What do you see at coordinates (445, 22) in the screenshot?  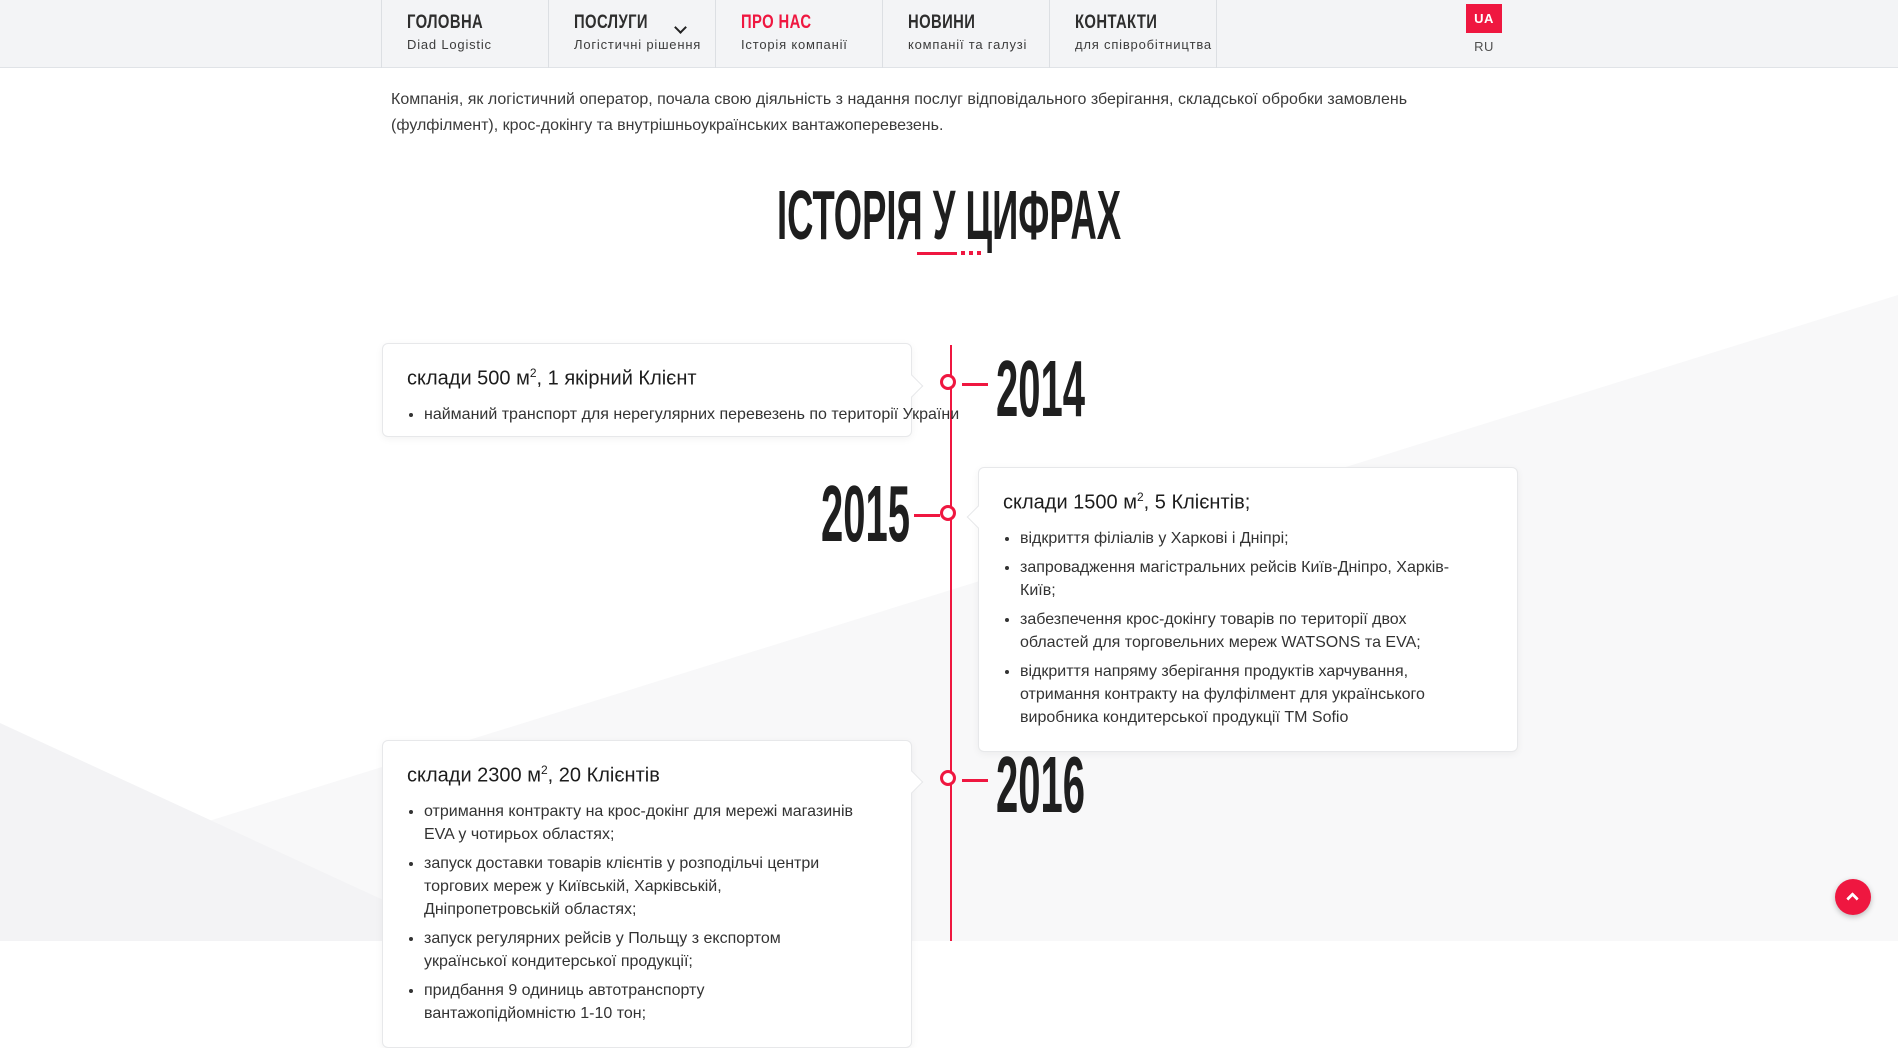 I see `nav-item-label: ГОЛОВНА` at bounding box center [445, 22].